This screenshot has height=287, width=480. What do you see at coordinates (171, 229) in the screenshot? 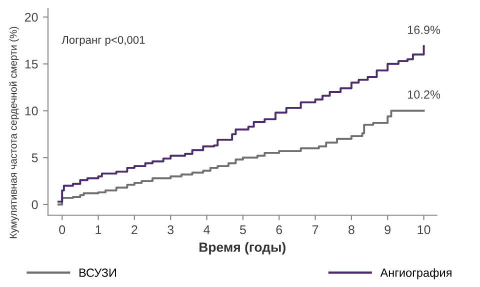
I see `x-tick-label: 3` at bounding box center [171, 229].